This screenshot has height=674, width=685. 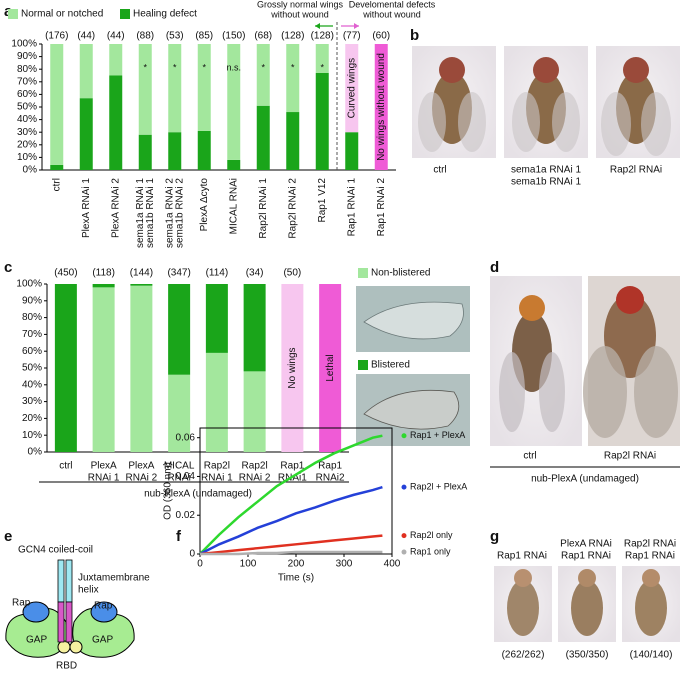 I want to click on y-tick-label: 80%, so click(x=27, y=69).